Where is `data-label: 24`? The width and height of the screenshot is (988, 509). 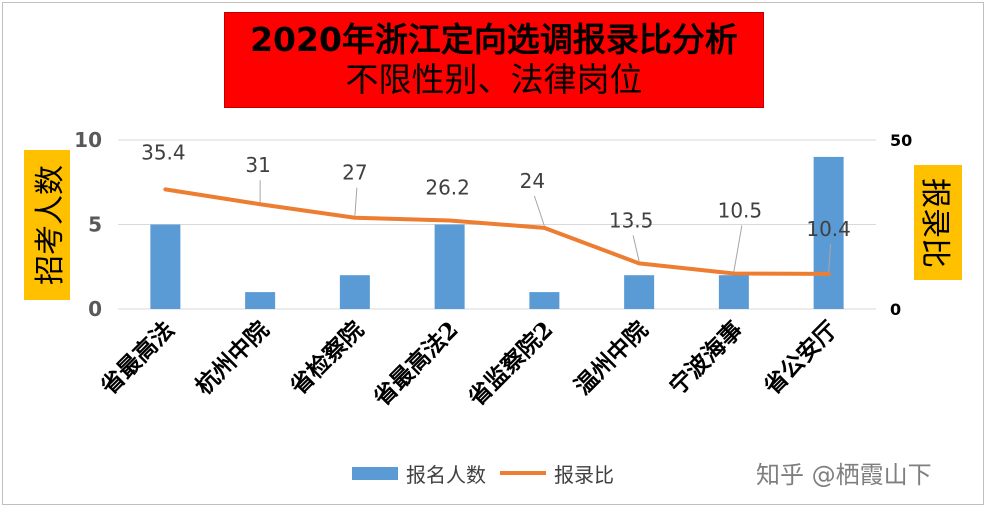 data-label: 24 is located at coordinates (532, 181).